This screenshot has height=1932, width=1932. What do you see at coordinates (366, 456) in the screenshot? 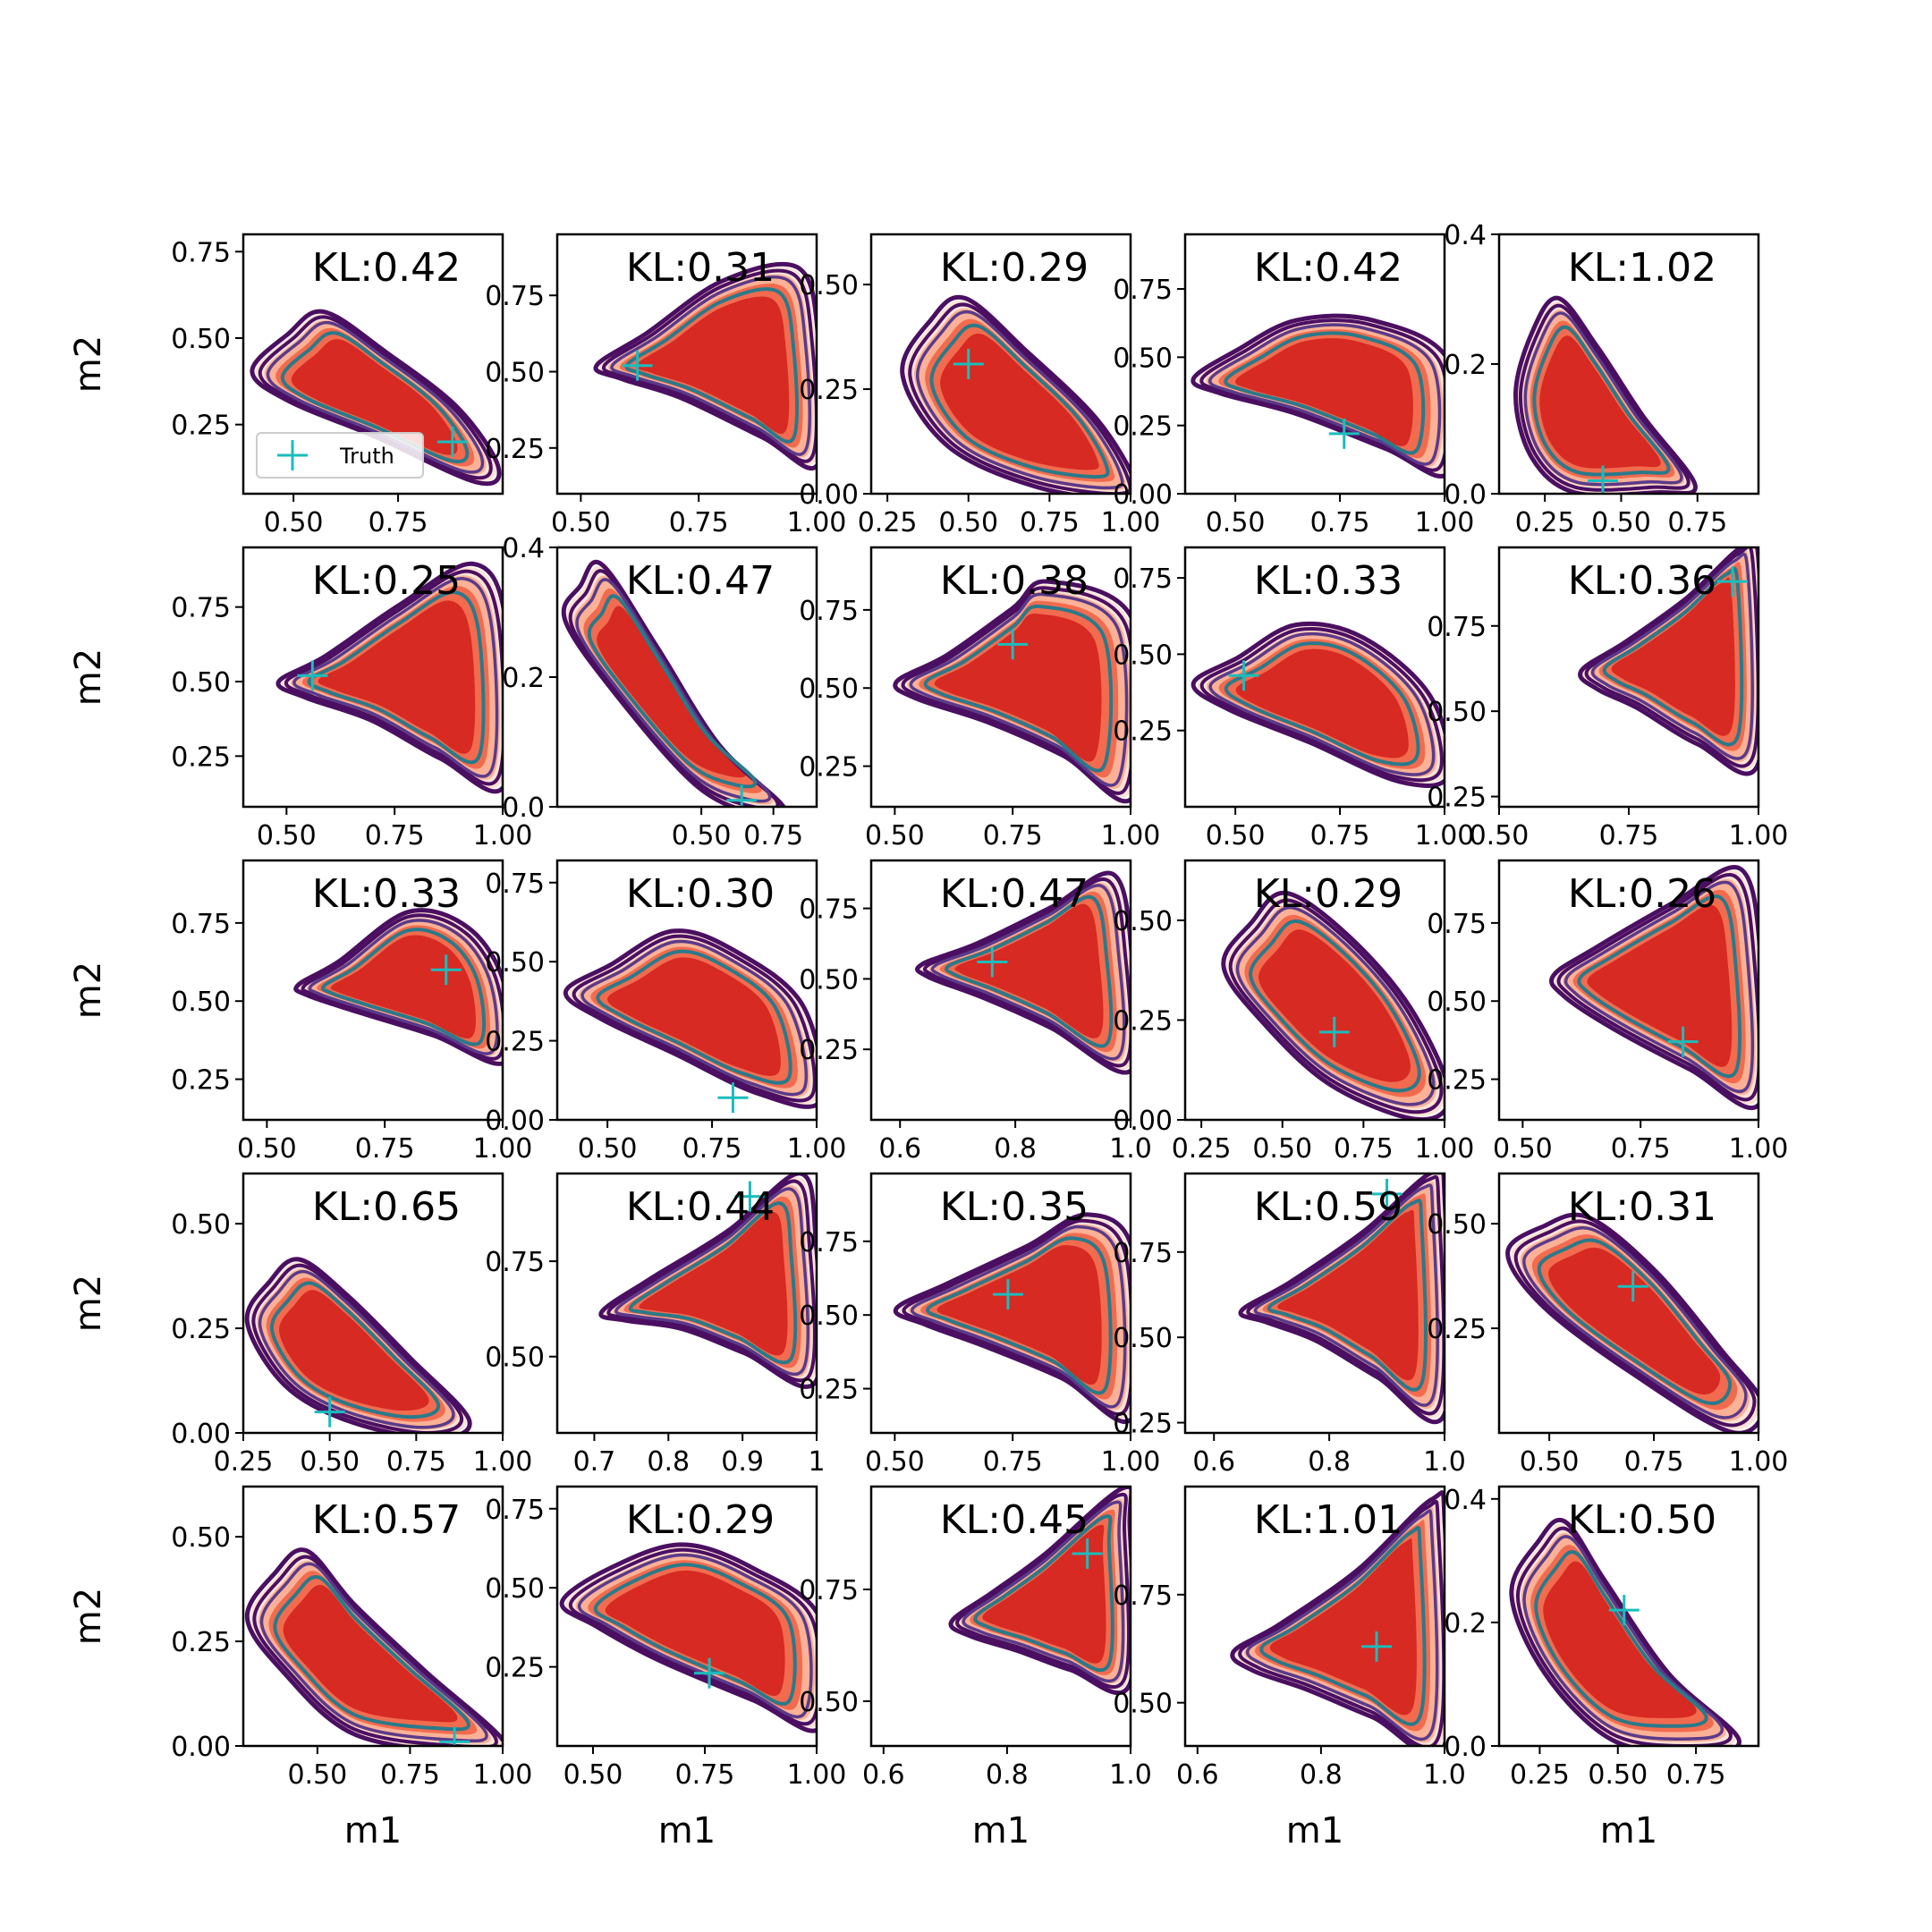
I see `legend-label: Truth` at bounding box center [366, 456].